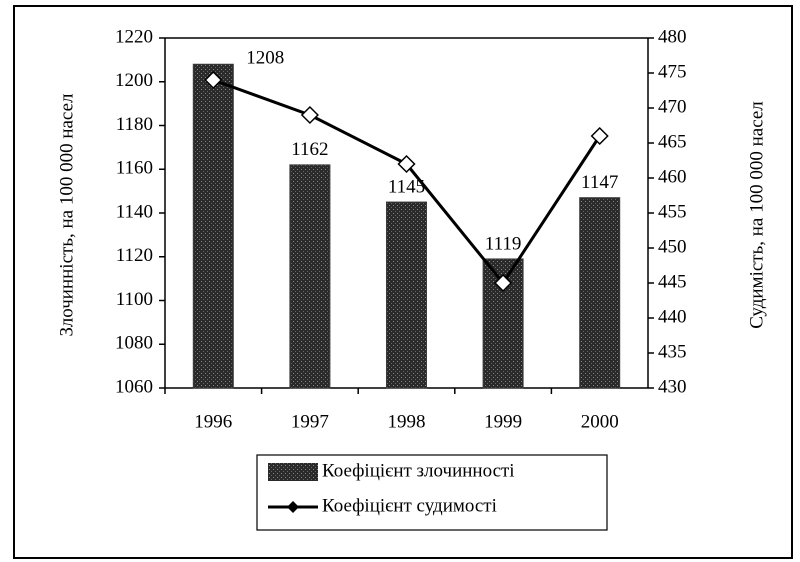  I want to click on x-tick-label: 1996, so click(213, 421).